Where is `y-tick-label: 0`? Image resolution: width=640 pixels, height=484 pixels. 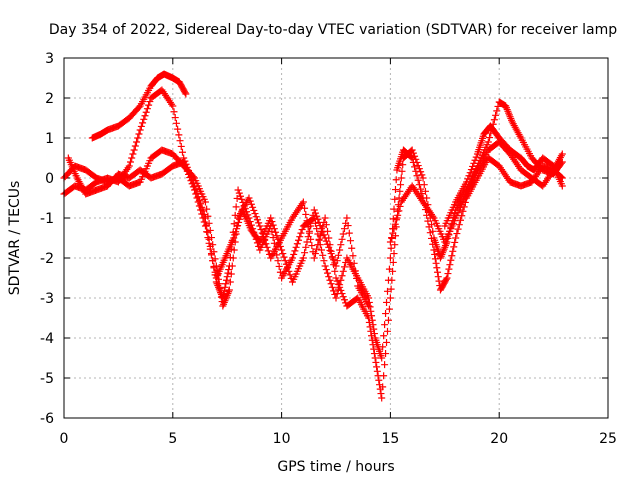 y-tick-label: 0 is located at coordinates (49, 179).